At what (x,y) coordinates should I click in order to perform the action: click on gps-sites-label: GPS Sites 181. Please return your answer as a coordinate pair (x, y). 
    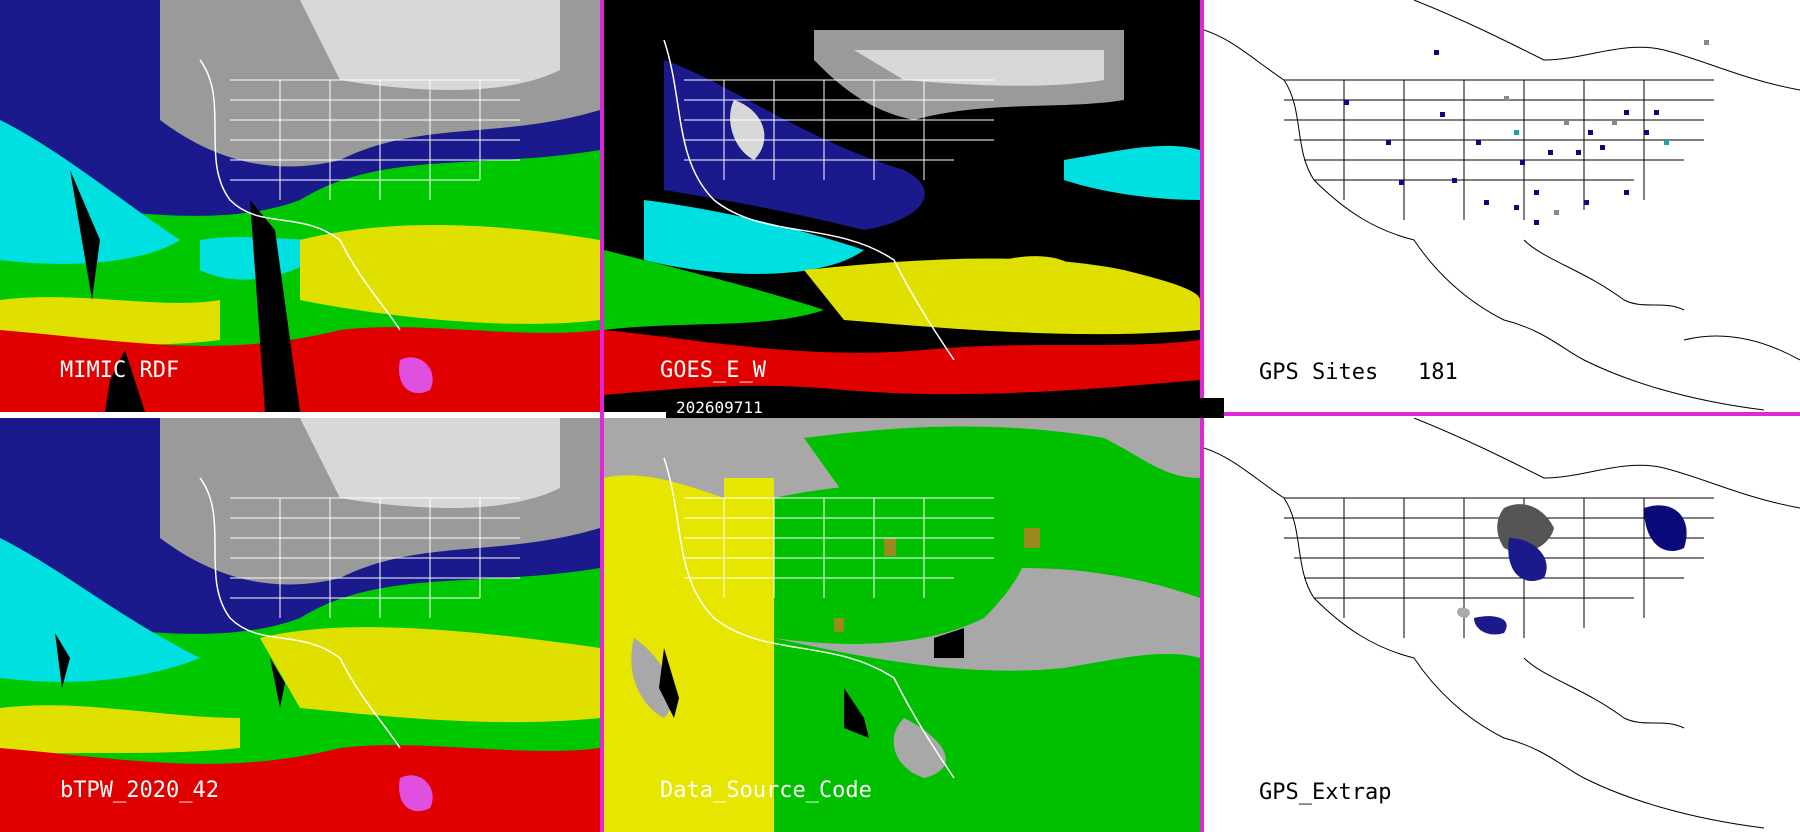
    Looking at the image, I should click on (1358, 372).